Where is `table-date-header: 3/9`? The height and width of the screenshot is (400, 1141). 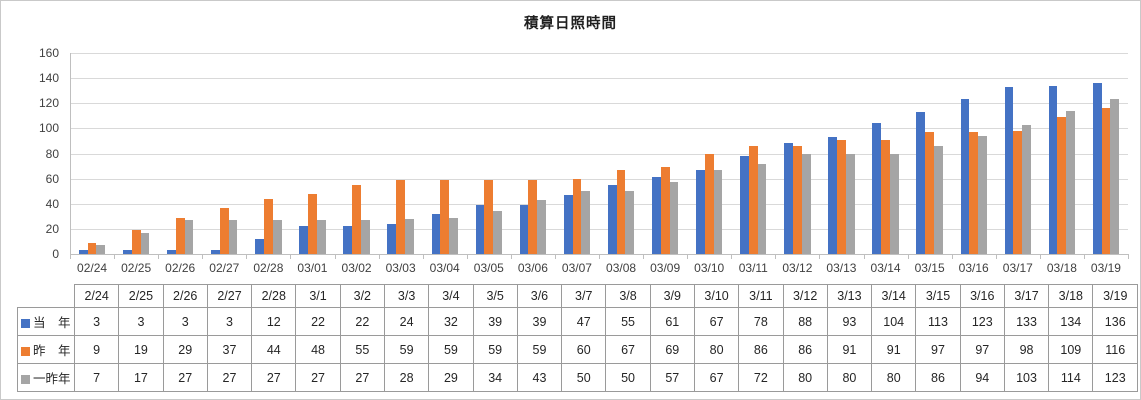
table-date-header: 3/9 is located at coordinates (672, 296).